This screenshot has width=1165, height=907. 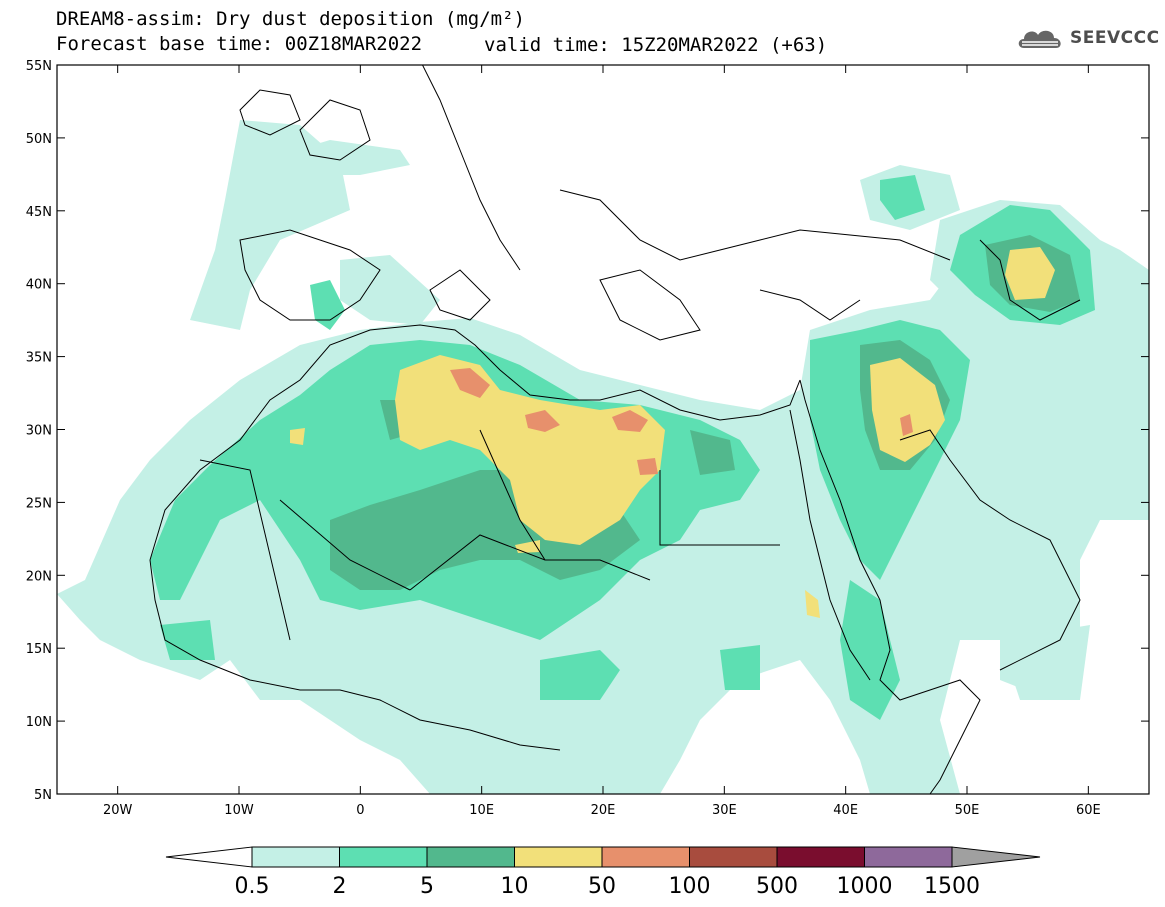 I want to click on lon-tick-label: 20W, so click(x=118, y=810).